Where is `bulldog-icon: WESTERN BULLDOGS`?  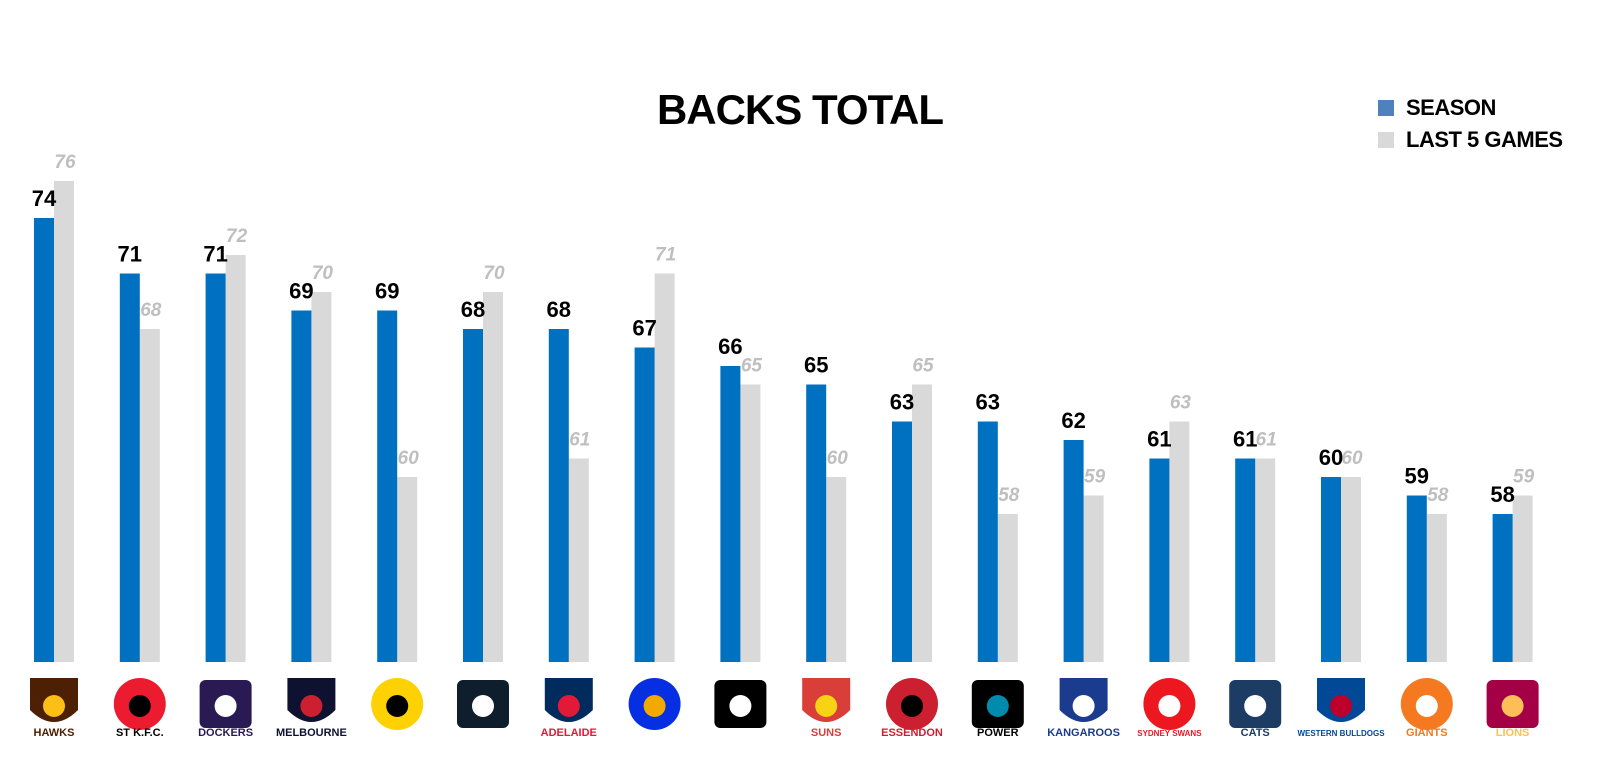 bulldog-icon: WESTERN BULLDOGS is located at coordinates (1341, 708).